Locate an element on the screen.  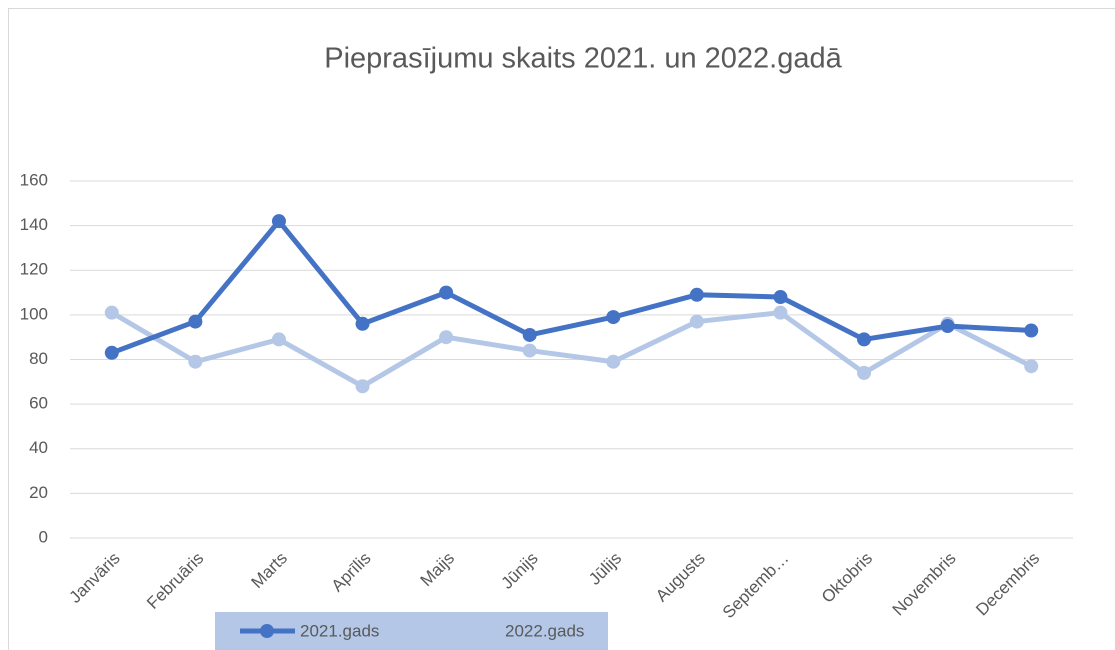
legend-label: 2022.gads is located at coordinates (544, 630).